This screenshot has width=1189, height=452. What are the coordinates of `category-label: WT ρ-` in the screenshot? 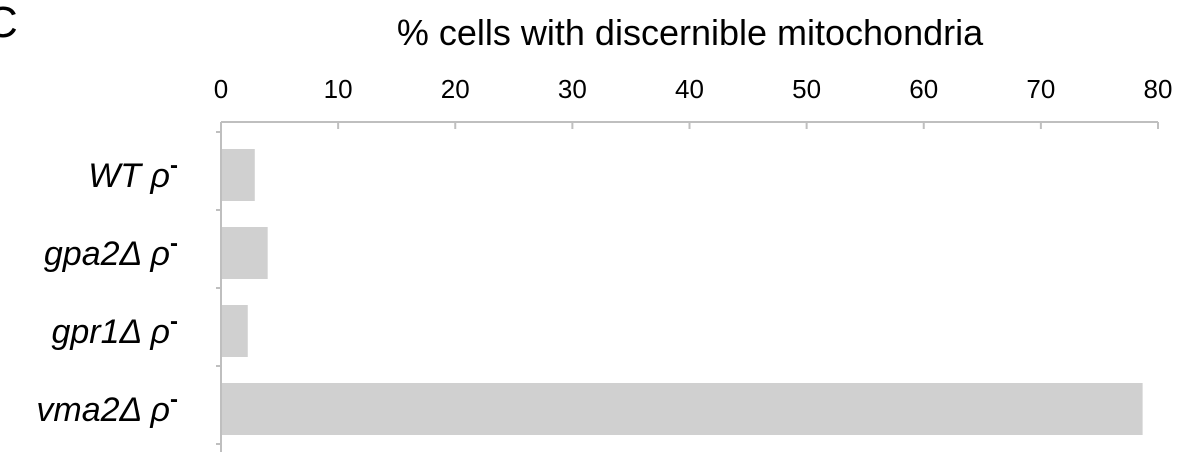 It's located at (133, 173).